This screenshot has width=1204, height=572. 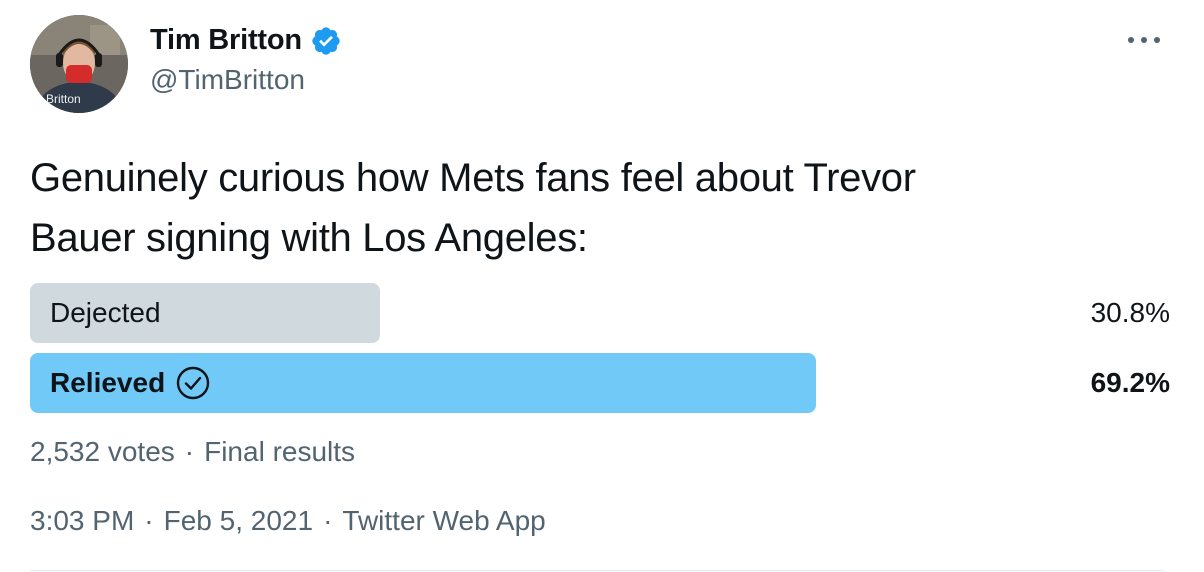 I want to click on verified-badge-icon, so click(x=326, y=41).